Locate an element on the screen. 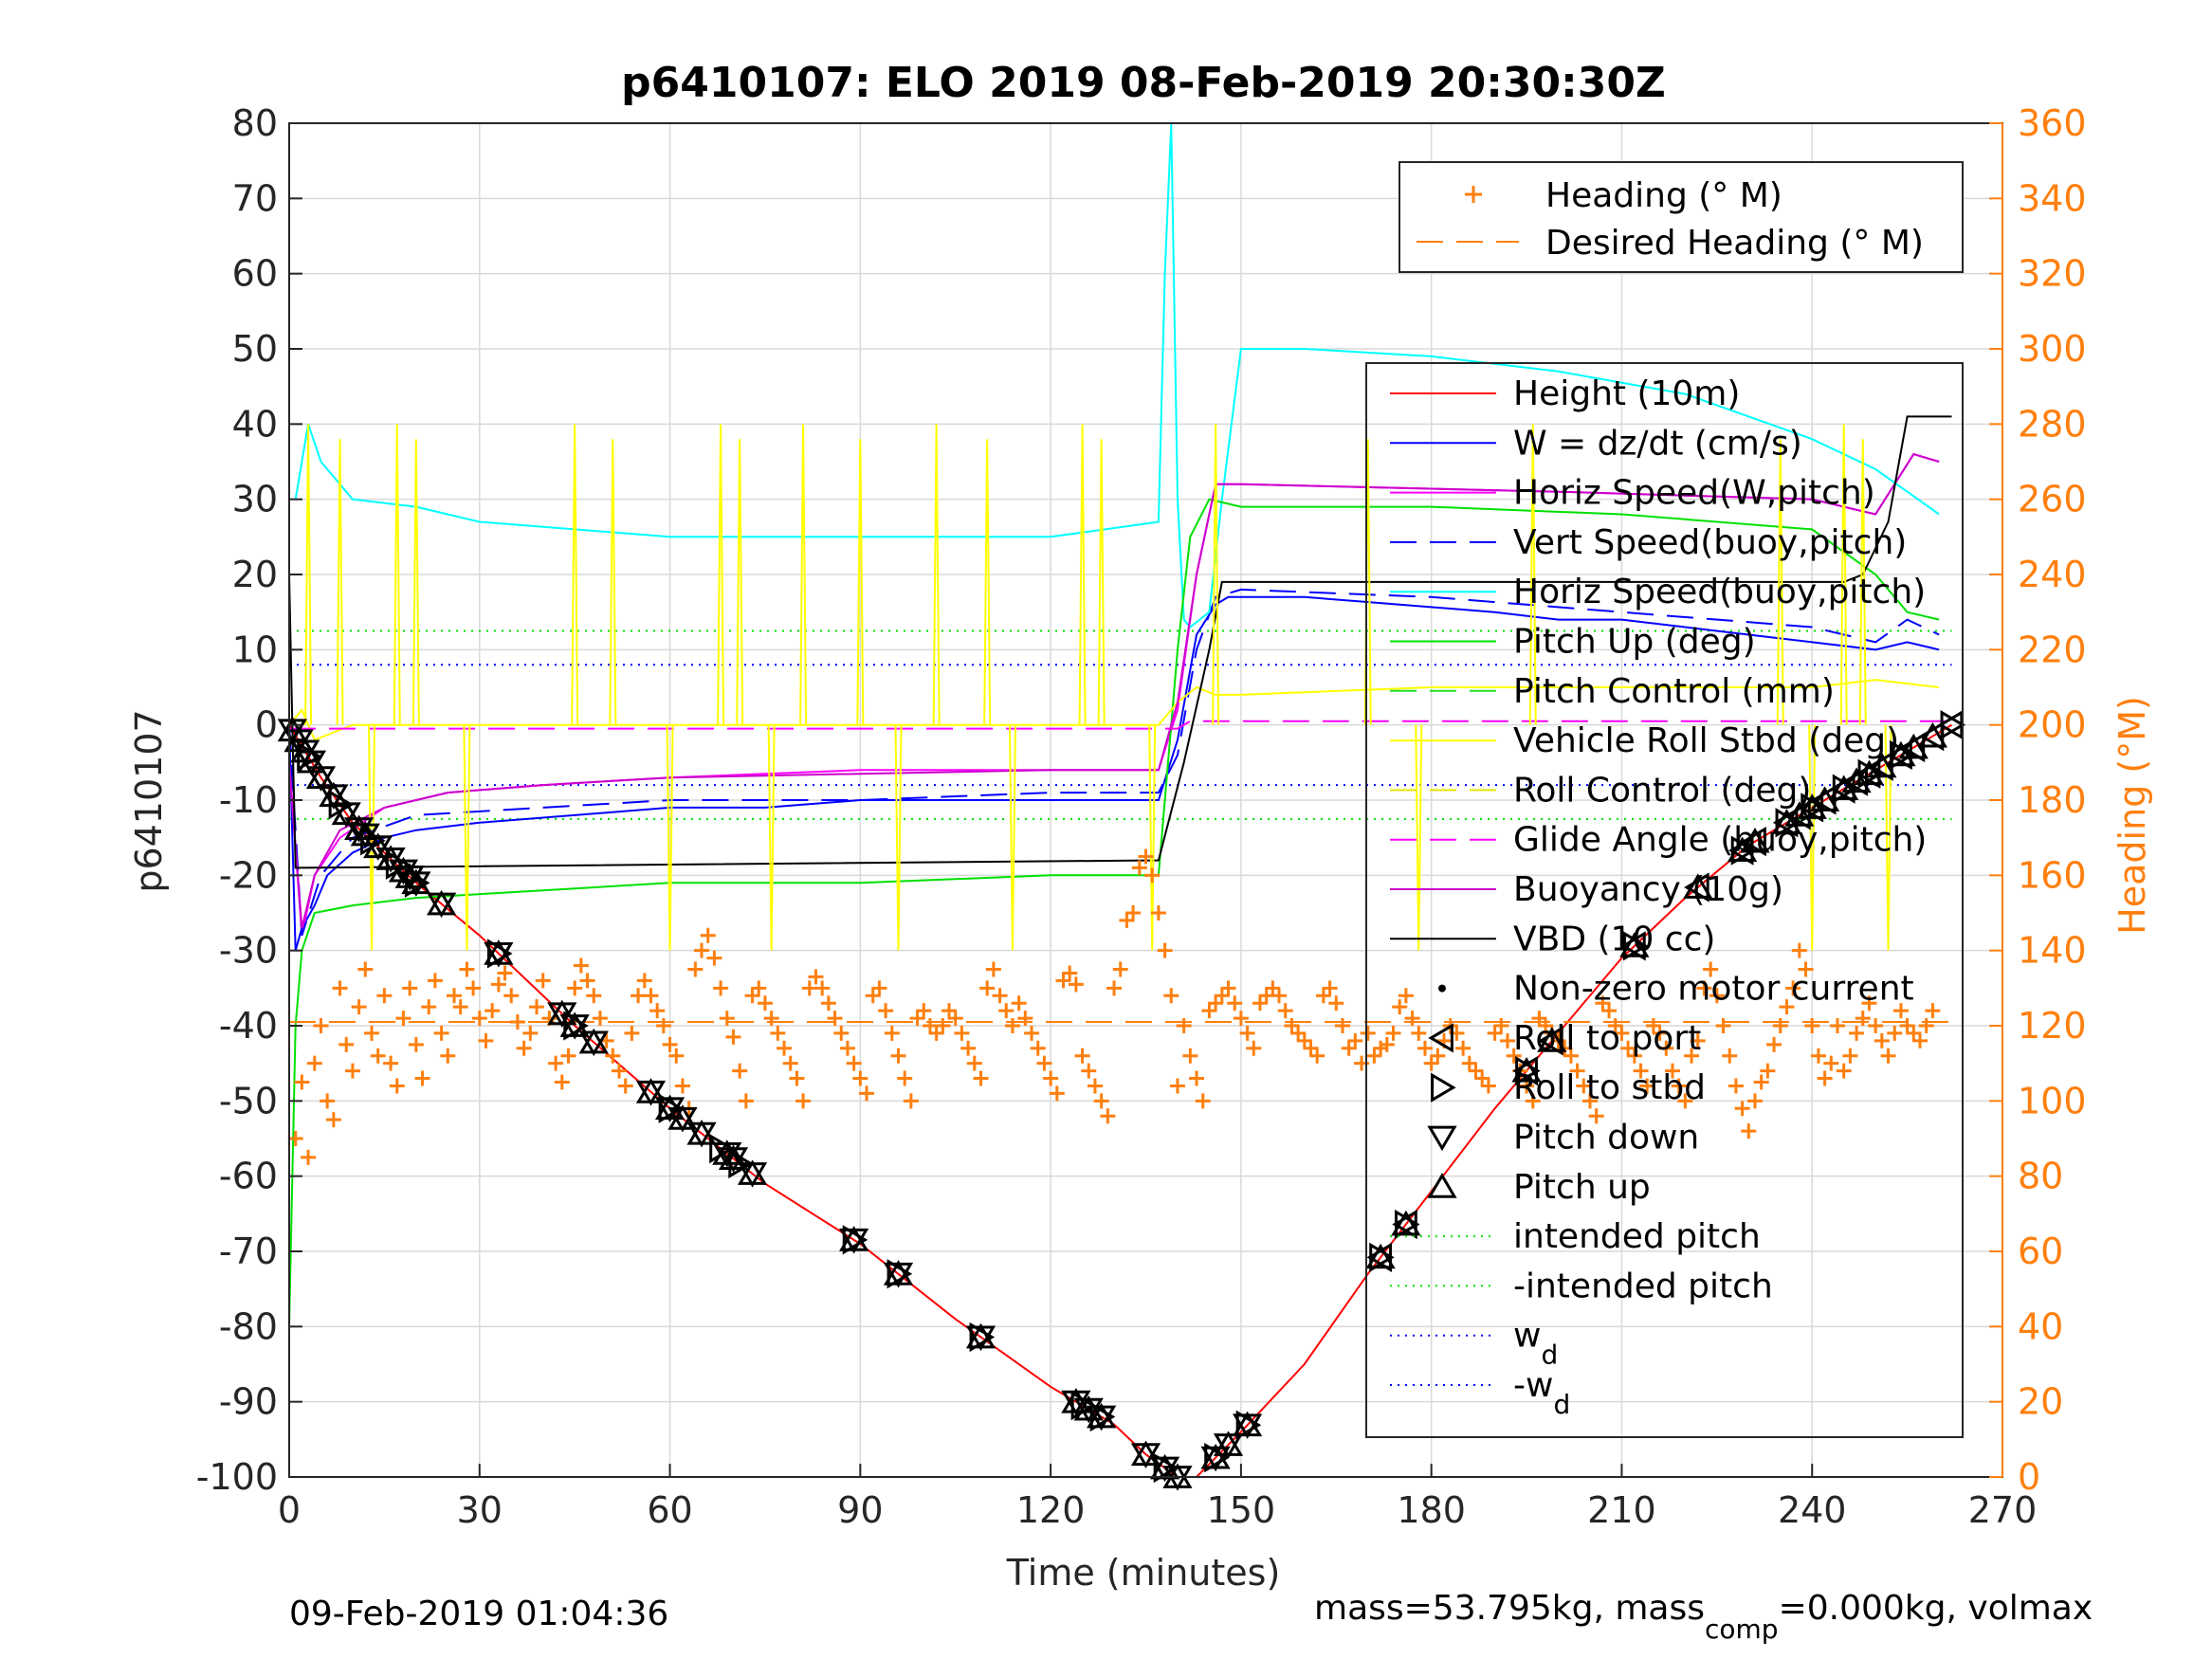 This screenshot has width=2212, height=1659. footer-mass-part1: mass=53.795kg, mass is located at coordinates (1509, 1608).